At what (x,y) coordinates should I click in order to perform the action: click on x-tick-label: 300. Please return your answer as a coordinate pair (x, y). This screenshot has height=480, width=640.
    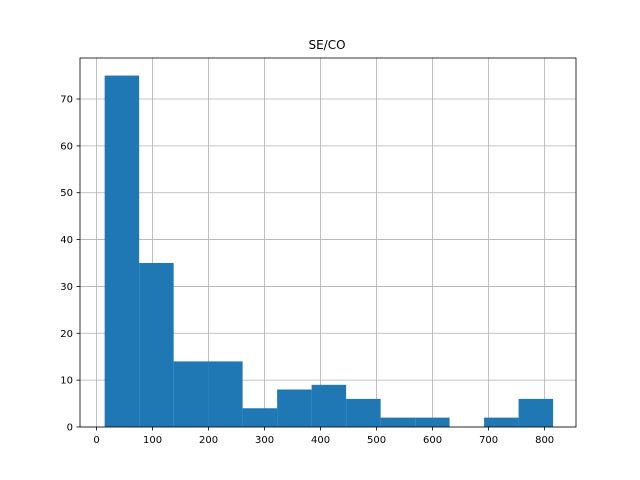
    Looking at the image, I should click on (264, 440).